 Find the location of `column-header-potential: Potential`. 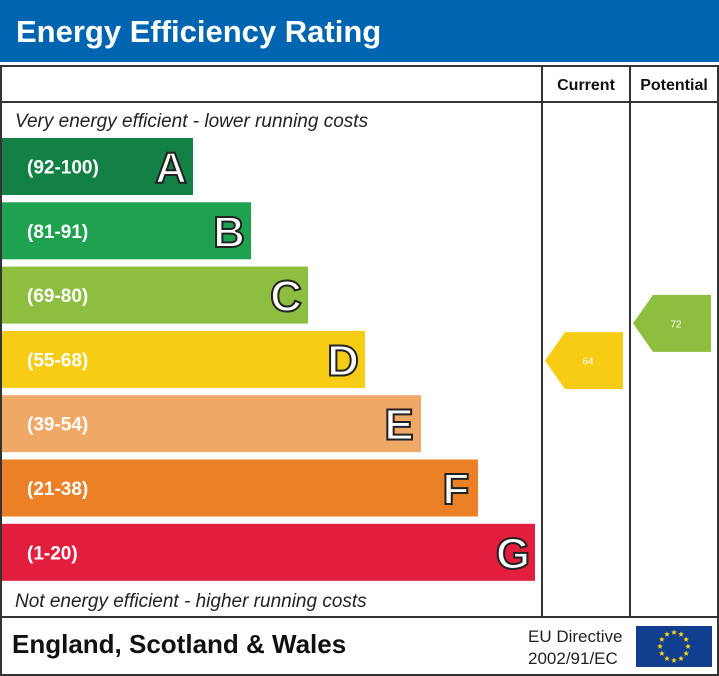

column-header-potential: Potential is located at coordinates (674, 85).